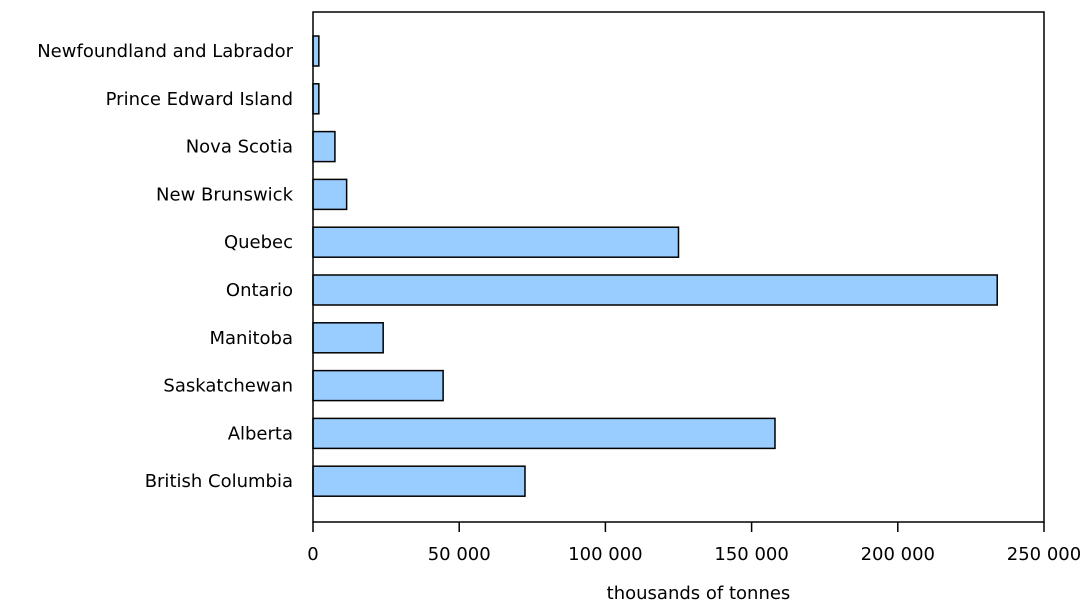  Describe the element at coordinates (378, 385) in the screenshot. I see `bar-saskatchewan` at that location.